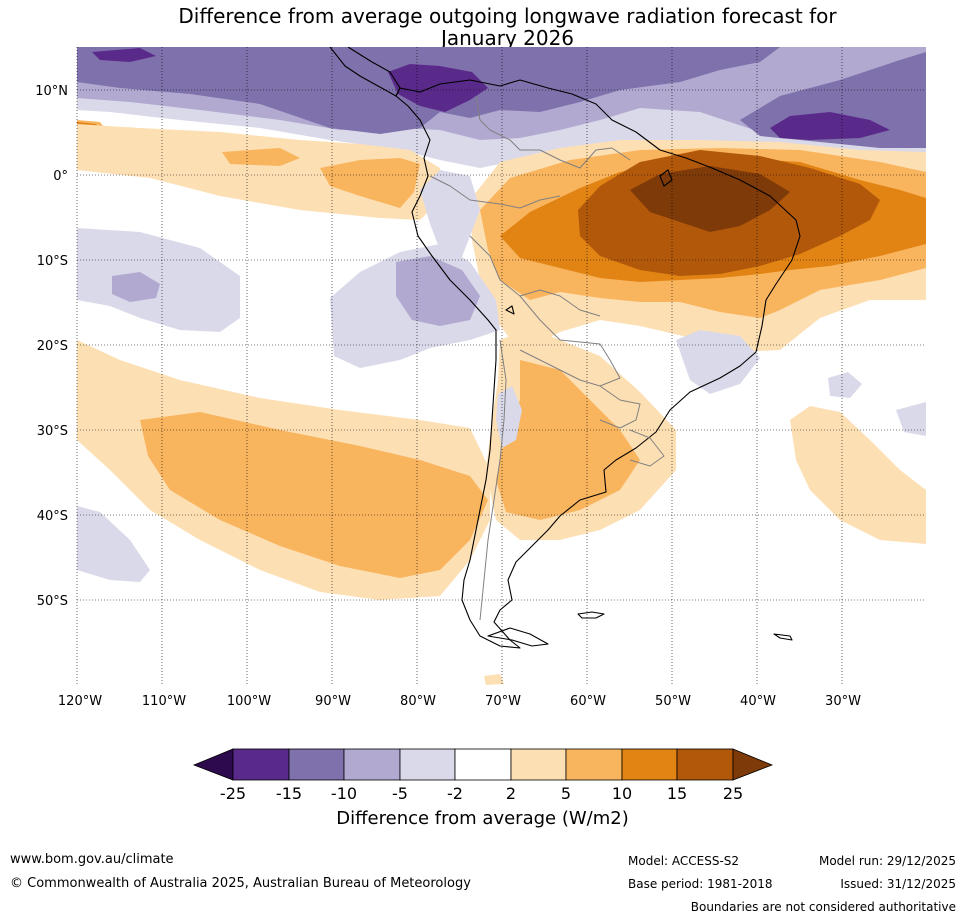  What do you see at coordinates (568, 440) in the screenshot?
I see `anomaly-region-argentina-mid` at bounding box center [568, 440].